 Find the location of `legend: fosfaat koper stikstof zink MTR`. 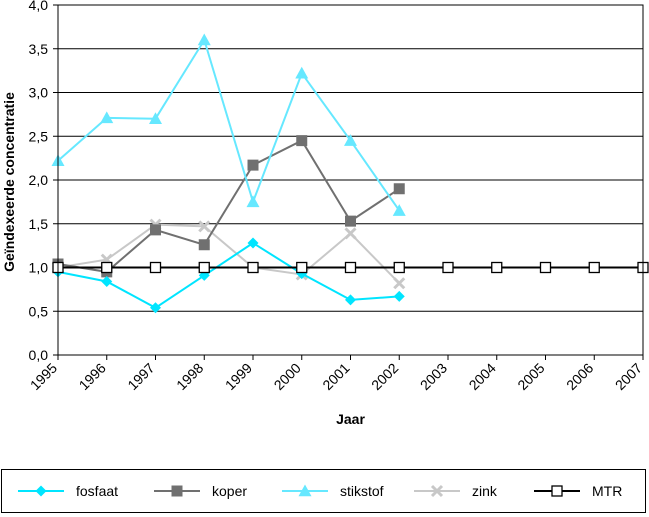

legend: fosfaat koper stikstof zink MTR is located at coordinates (323, 491).